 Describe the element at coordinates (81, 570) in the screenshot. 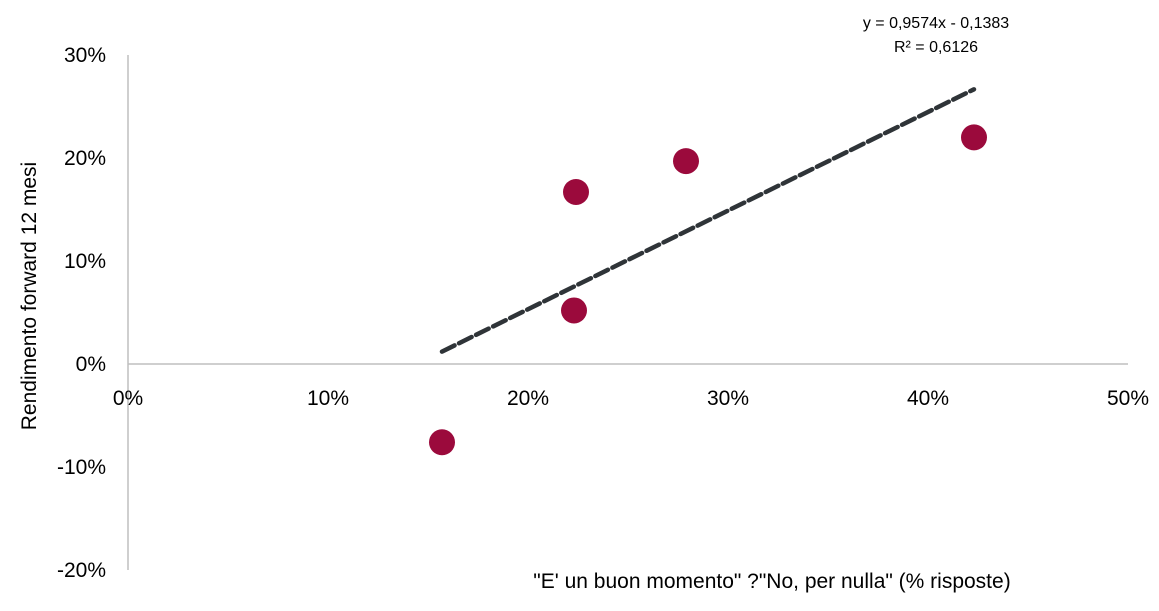

I see `y-tick-label: -20%` at that location.